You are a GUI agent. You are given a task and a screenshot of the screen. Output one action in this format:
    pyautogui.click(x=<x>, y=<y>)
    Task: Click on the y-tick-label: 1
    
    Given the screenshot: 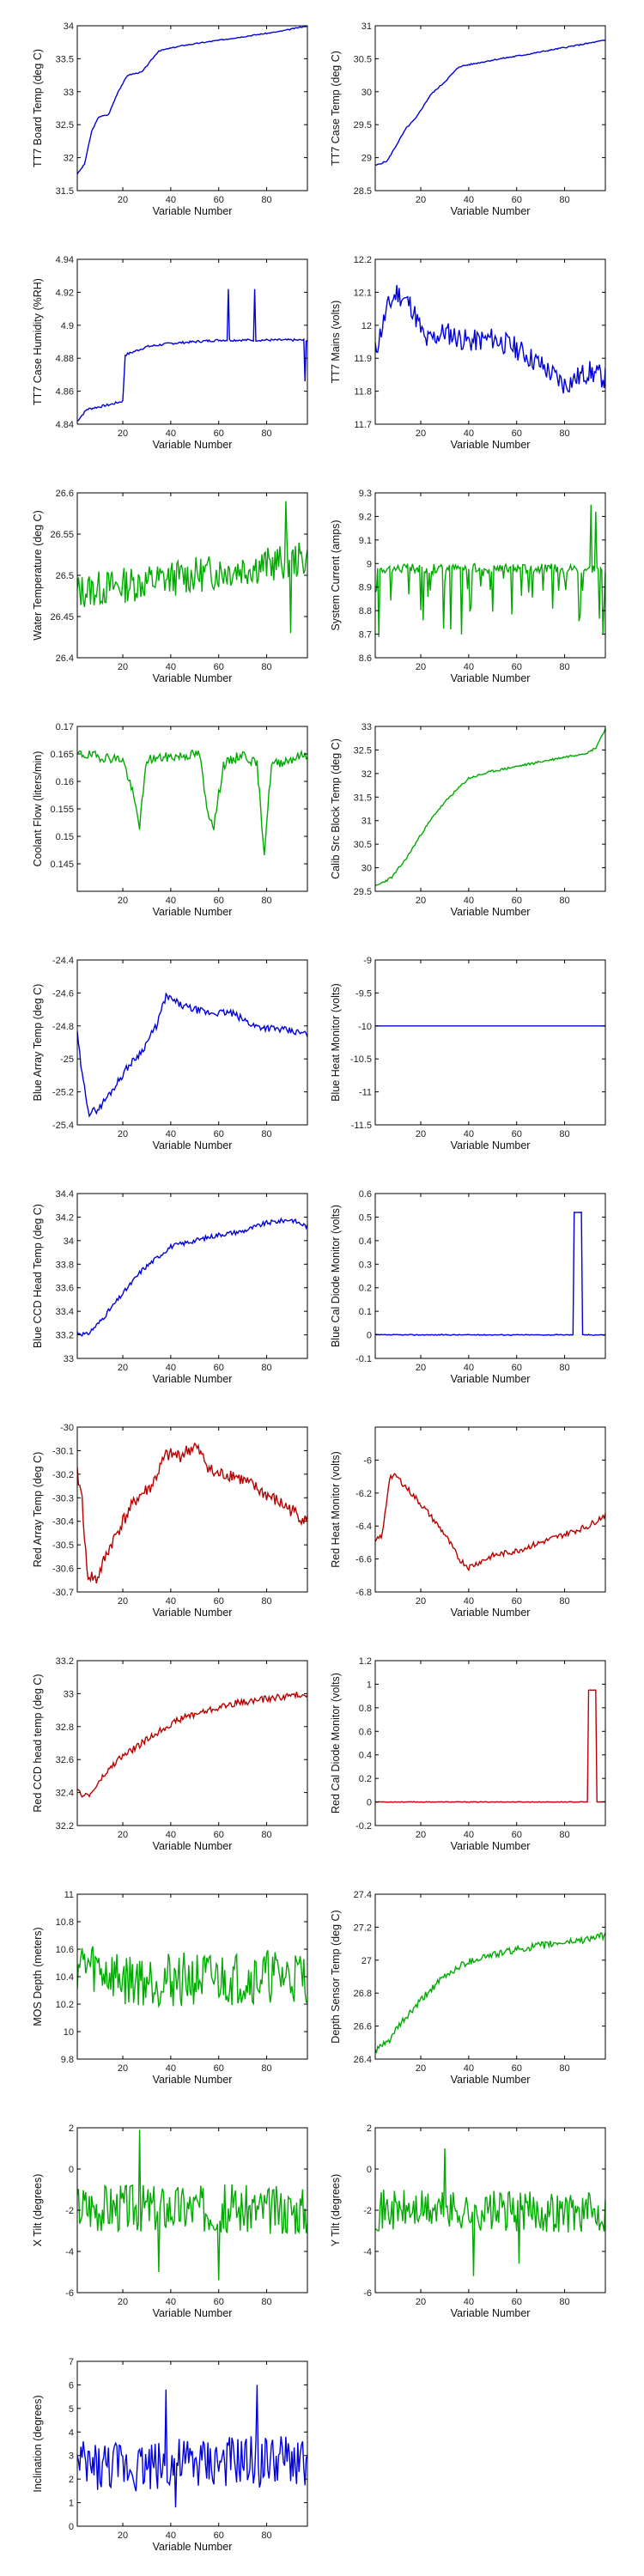 What is the action you would take?
    pyautogui.click(x=369, y=1685)
    